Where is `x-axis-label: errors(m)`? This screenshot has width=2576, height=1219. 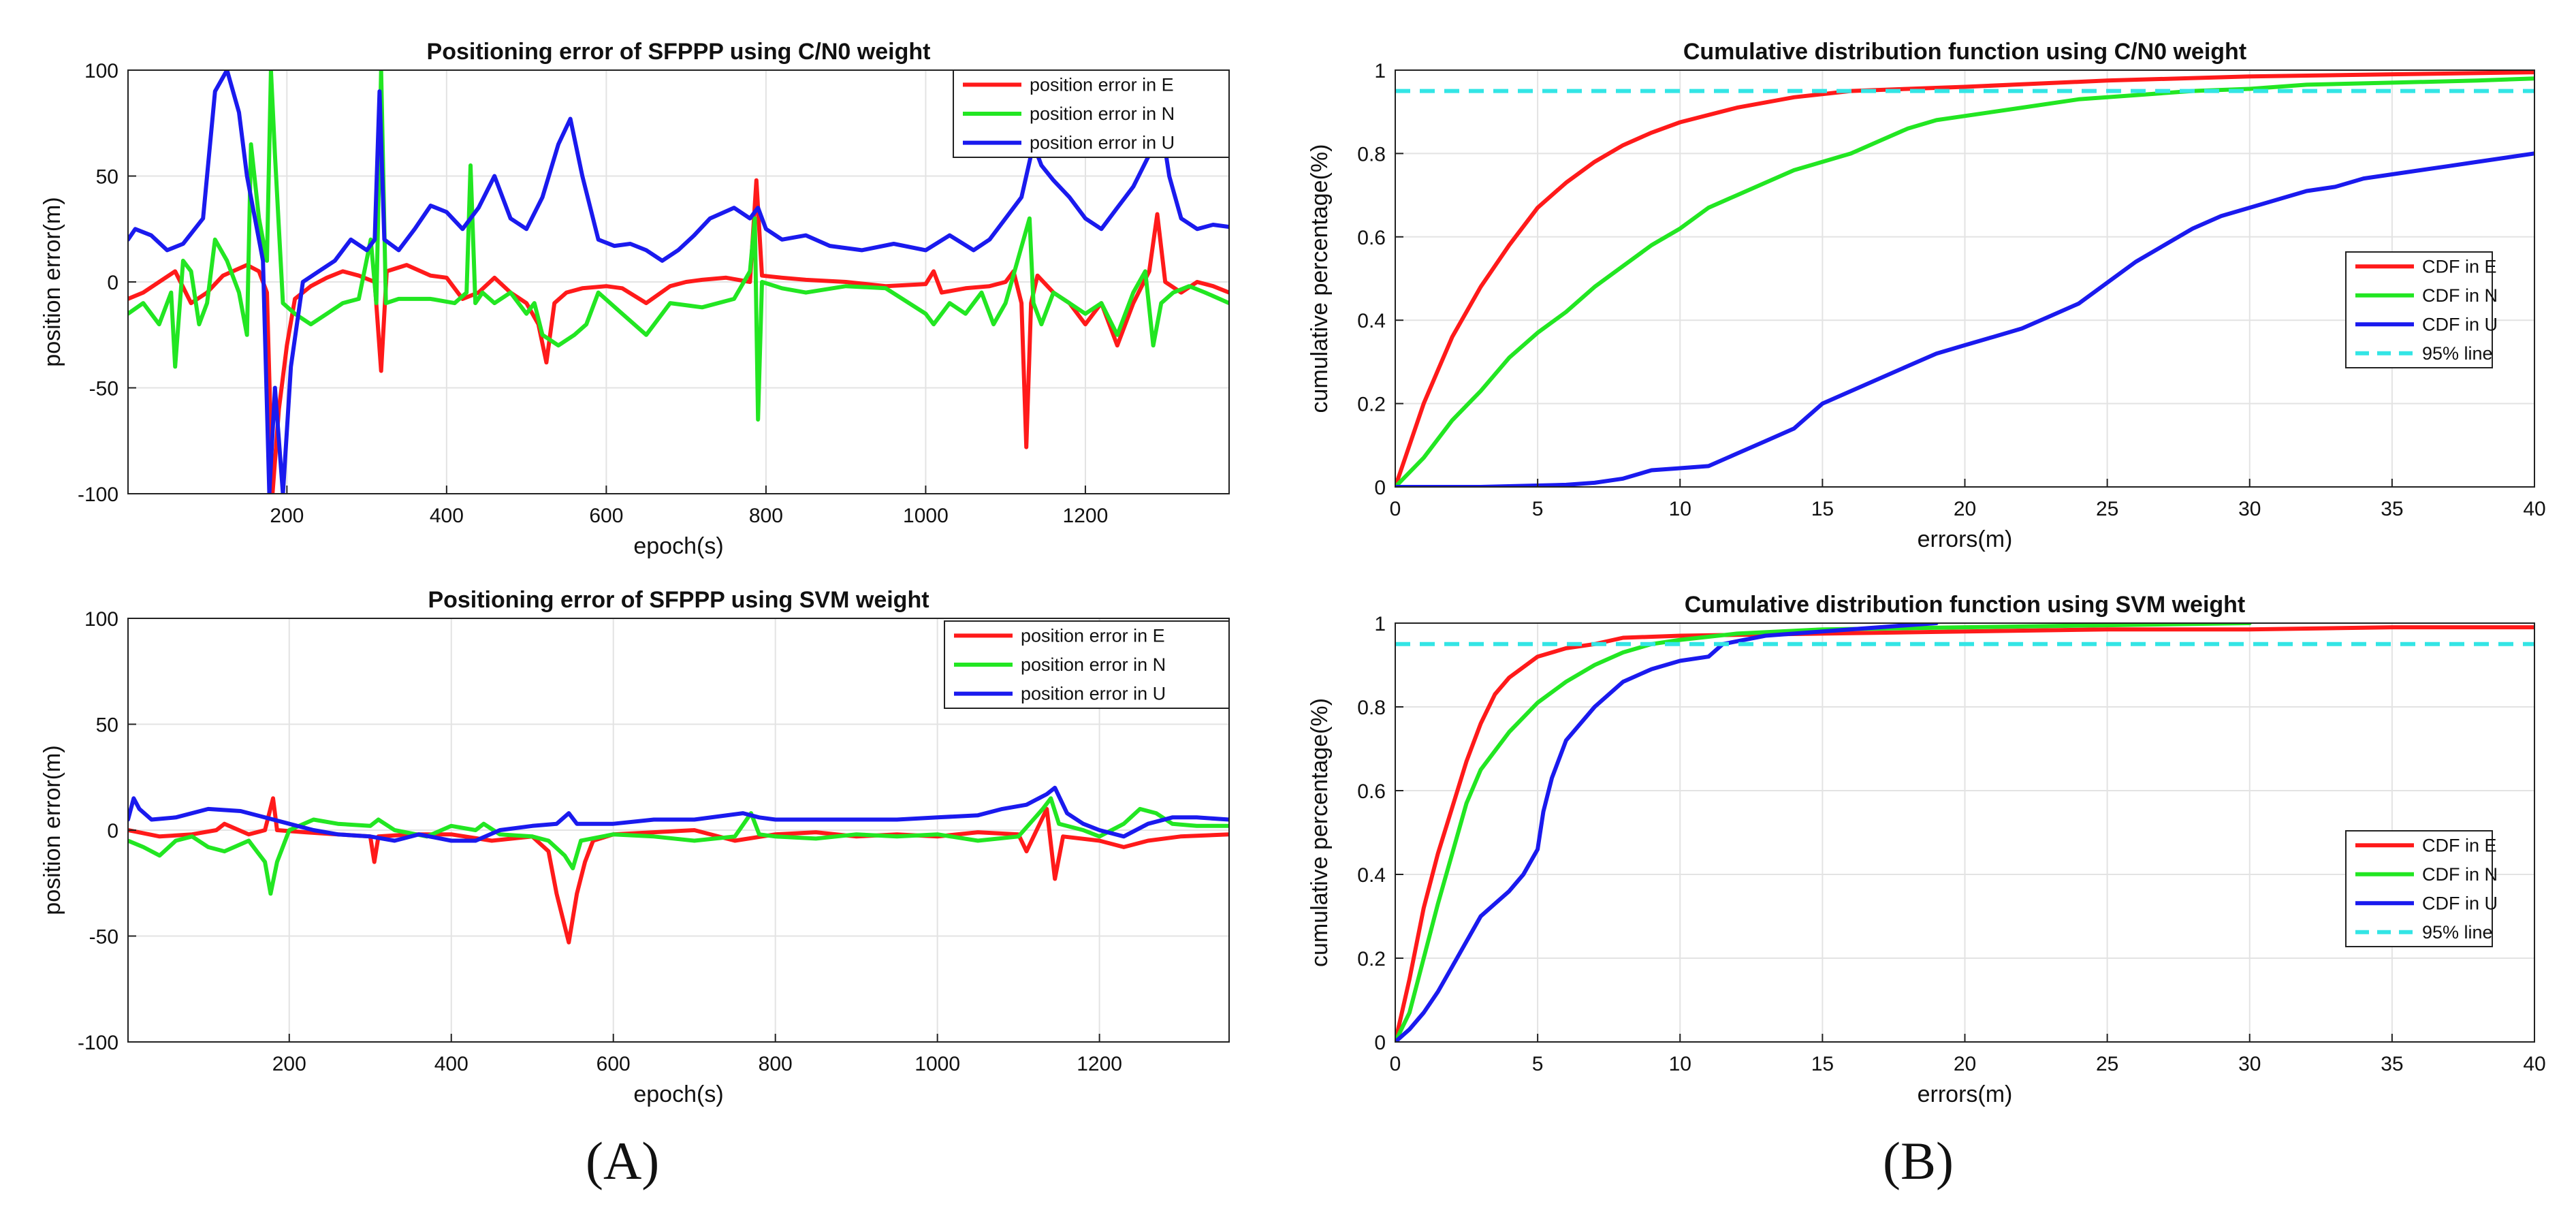 x-axis-label: errors(m) is located at coordinates (1965, 539).